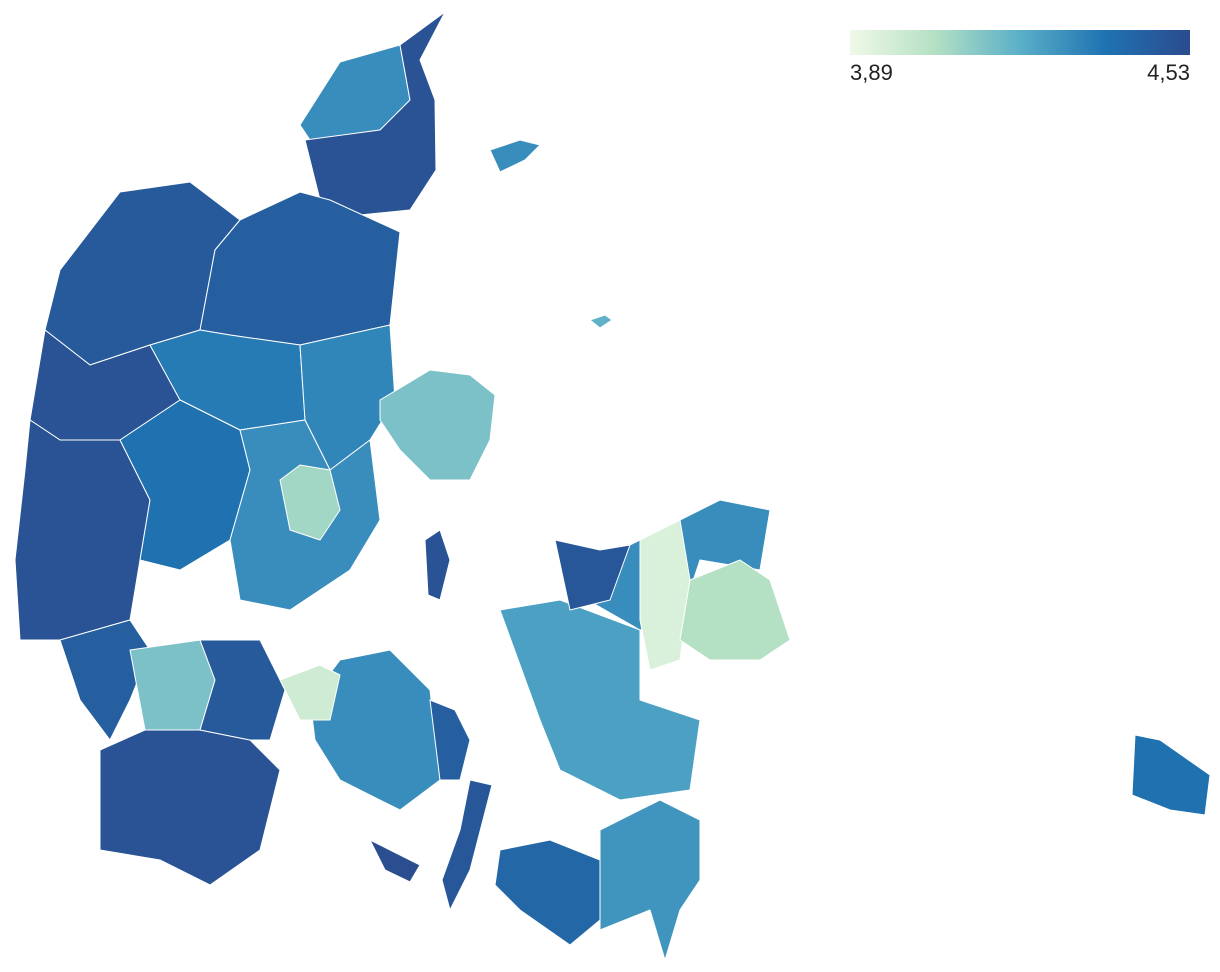 The height and width of the screenshot is (972, 1220). Describe the element at coordinates (1168, 72) in the screenshot. I see `legend-max-label: 4,53` at that location.